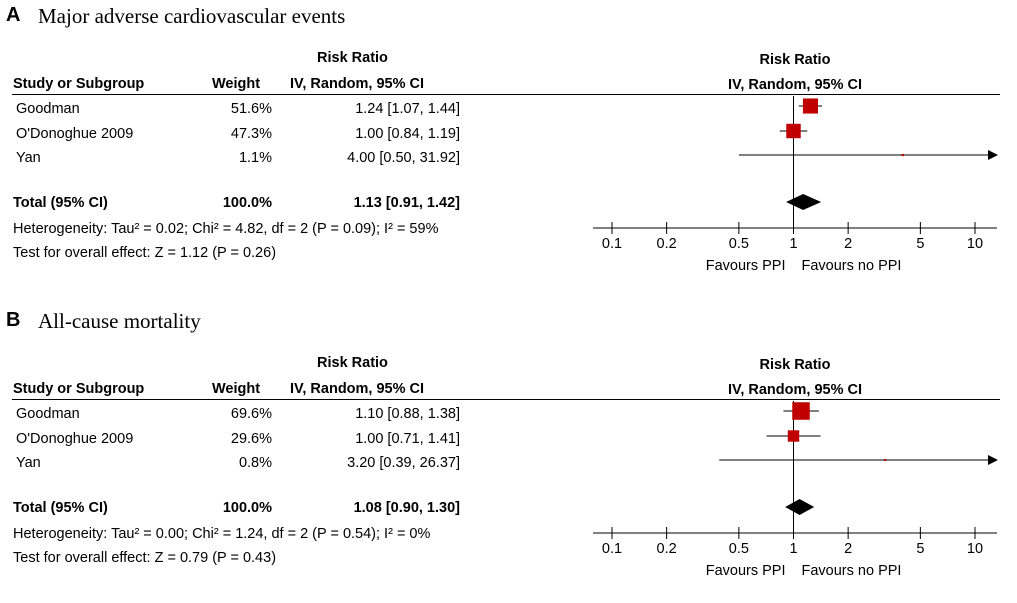 The height and width of the screenshot is (603, 1017). What do you see at coordinates (407, 439) in the screenshot?
I see `study-ci: 1.00 [0.71, 1.41]` at bounding box center [407, 439].